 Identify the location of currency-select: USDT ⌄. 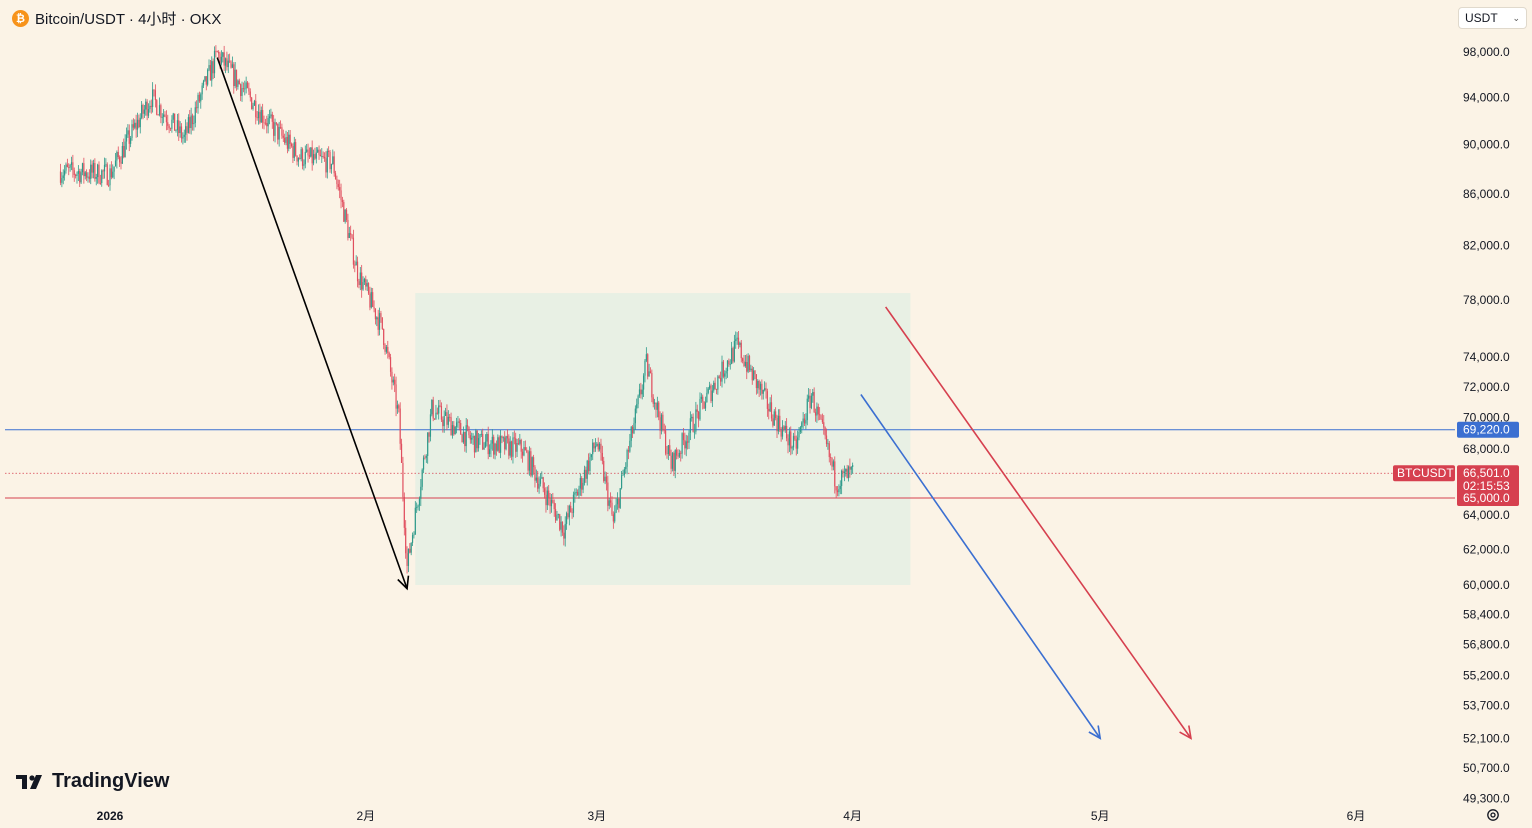
(1492, 18).